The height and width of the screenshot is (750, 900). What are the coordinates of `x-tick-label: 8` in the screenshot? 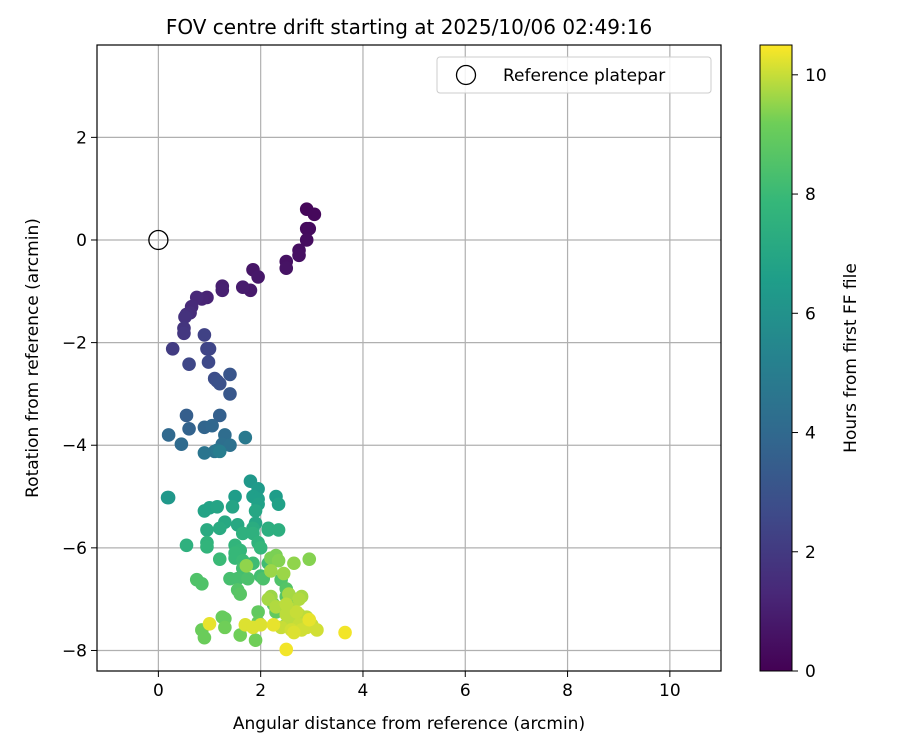 It's located at (567, 691).